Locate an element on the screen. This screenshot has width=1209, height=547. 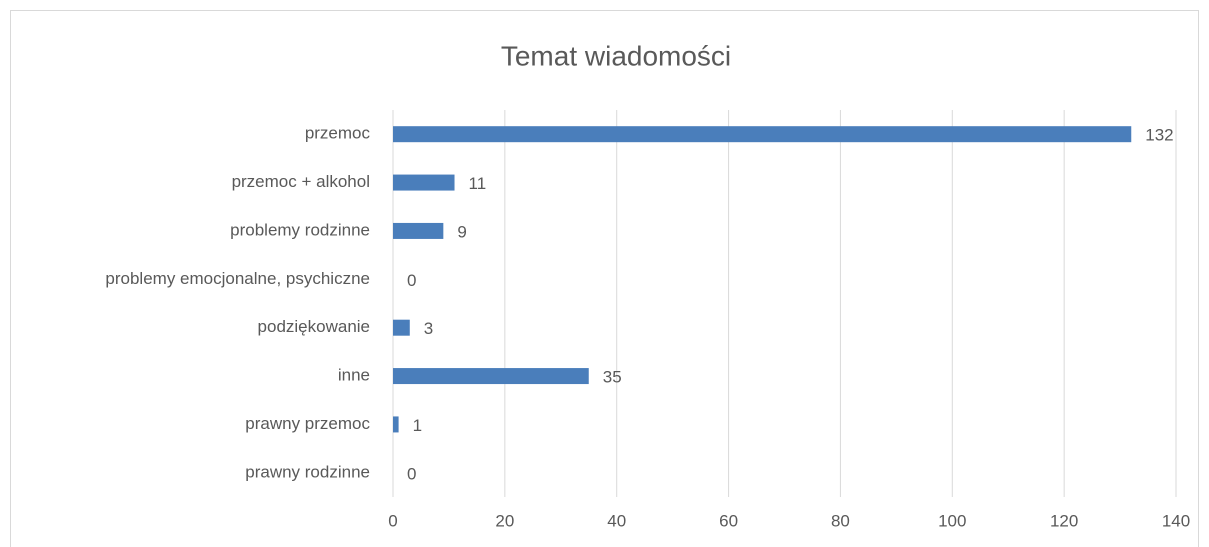
x-tick-label: 0 is located at coordinates (392, 520).